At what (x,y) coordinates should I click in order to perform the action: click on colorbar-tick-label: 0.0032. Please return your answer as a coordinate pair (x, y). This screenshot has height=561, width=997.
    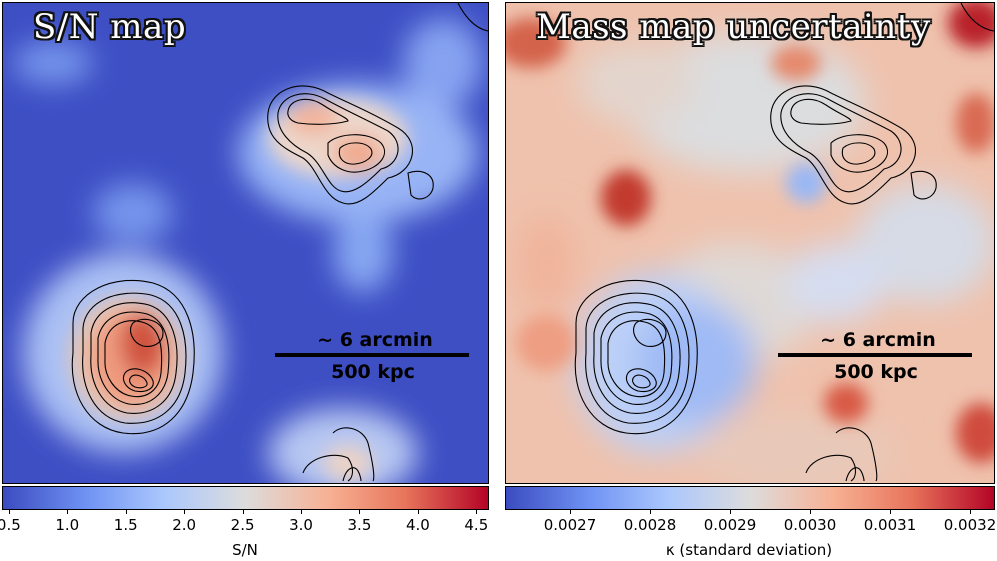
    Looking at the image, I should click on (970, 525).